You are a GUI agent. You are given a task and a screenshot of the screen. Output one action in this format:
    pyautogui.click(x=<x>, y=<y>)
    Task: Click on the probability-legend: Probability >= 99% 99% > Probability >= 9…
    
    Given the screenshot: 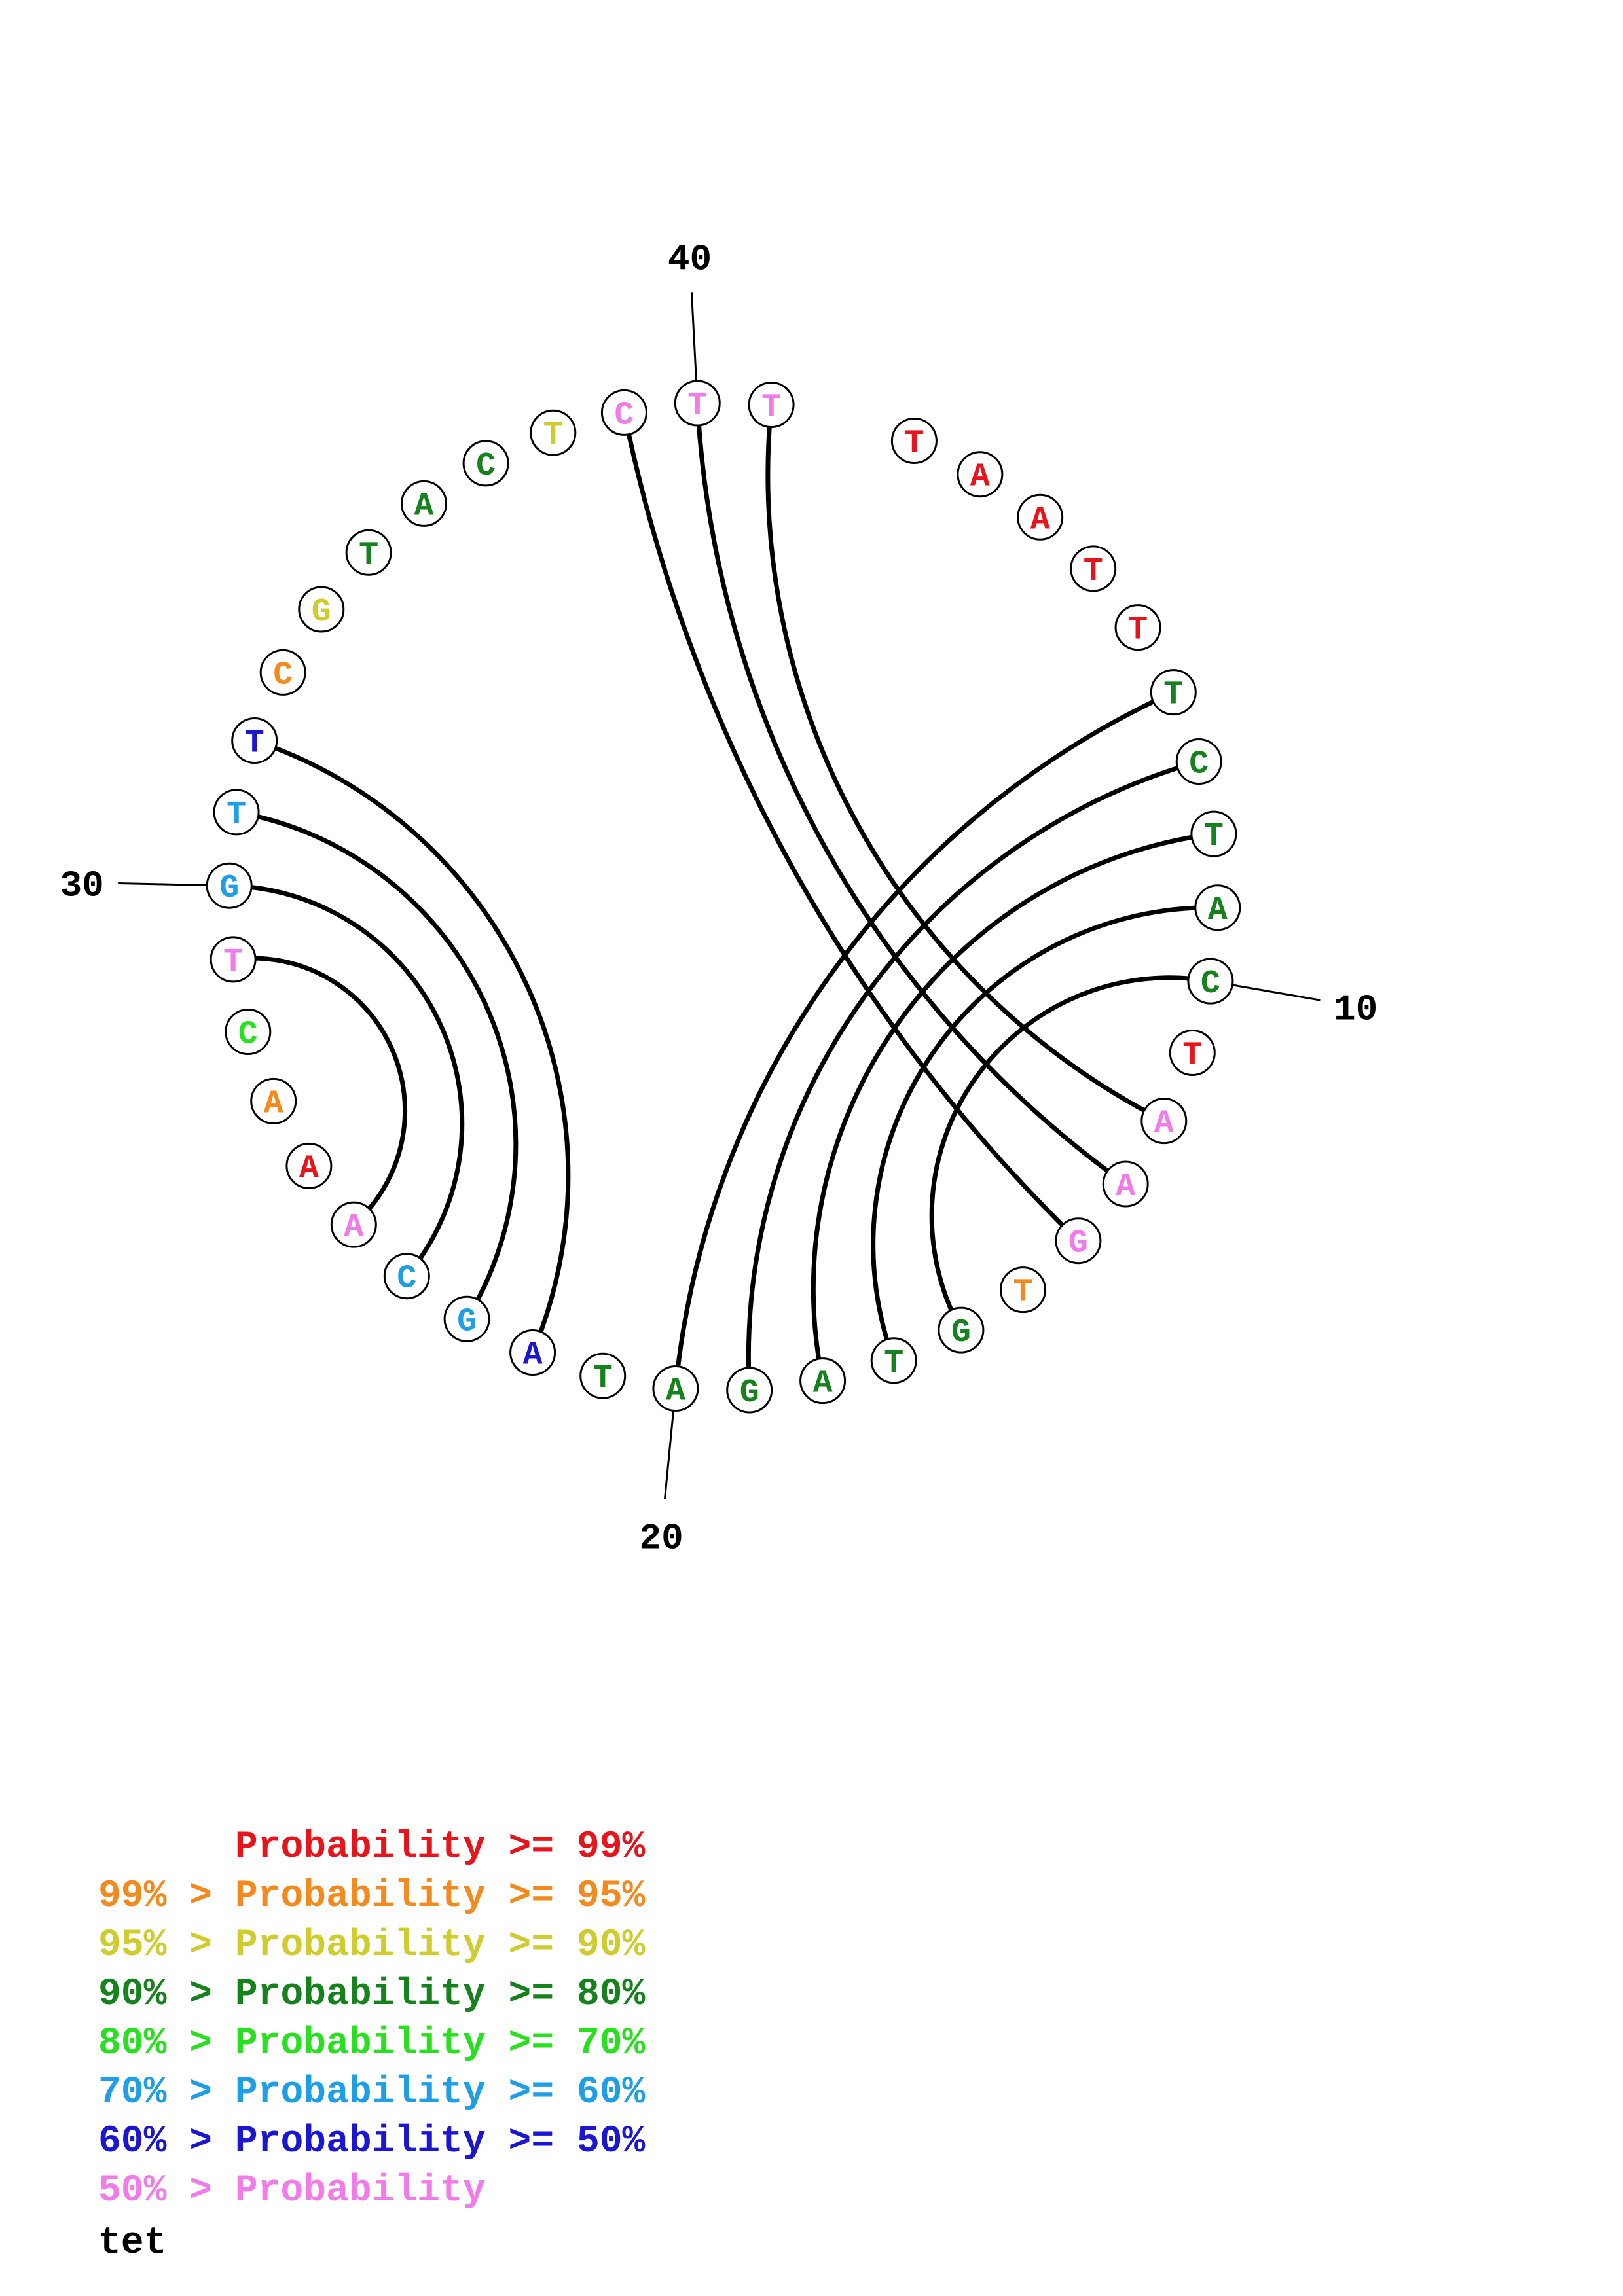 What is the action you would take?
    pyautogui.click(x=371, y=2019)
    